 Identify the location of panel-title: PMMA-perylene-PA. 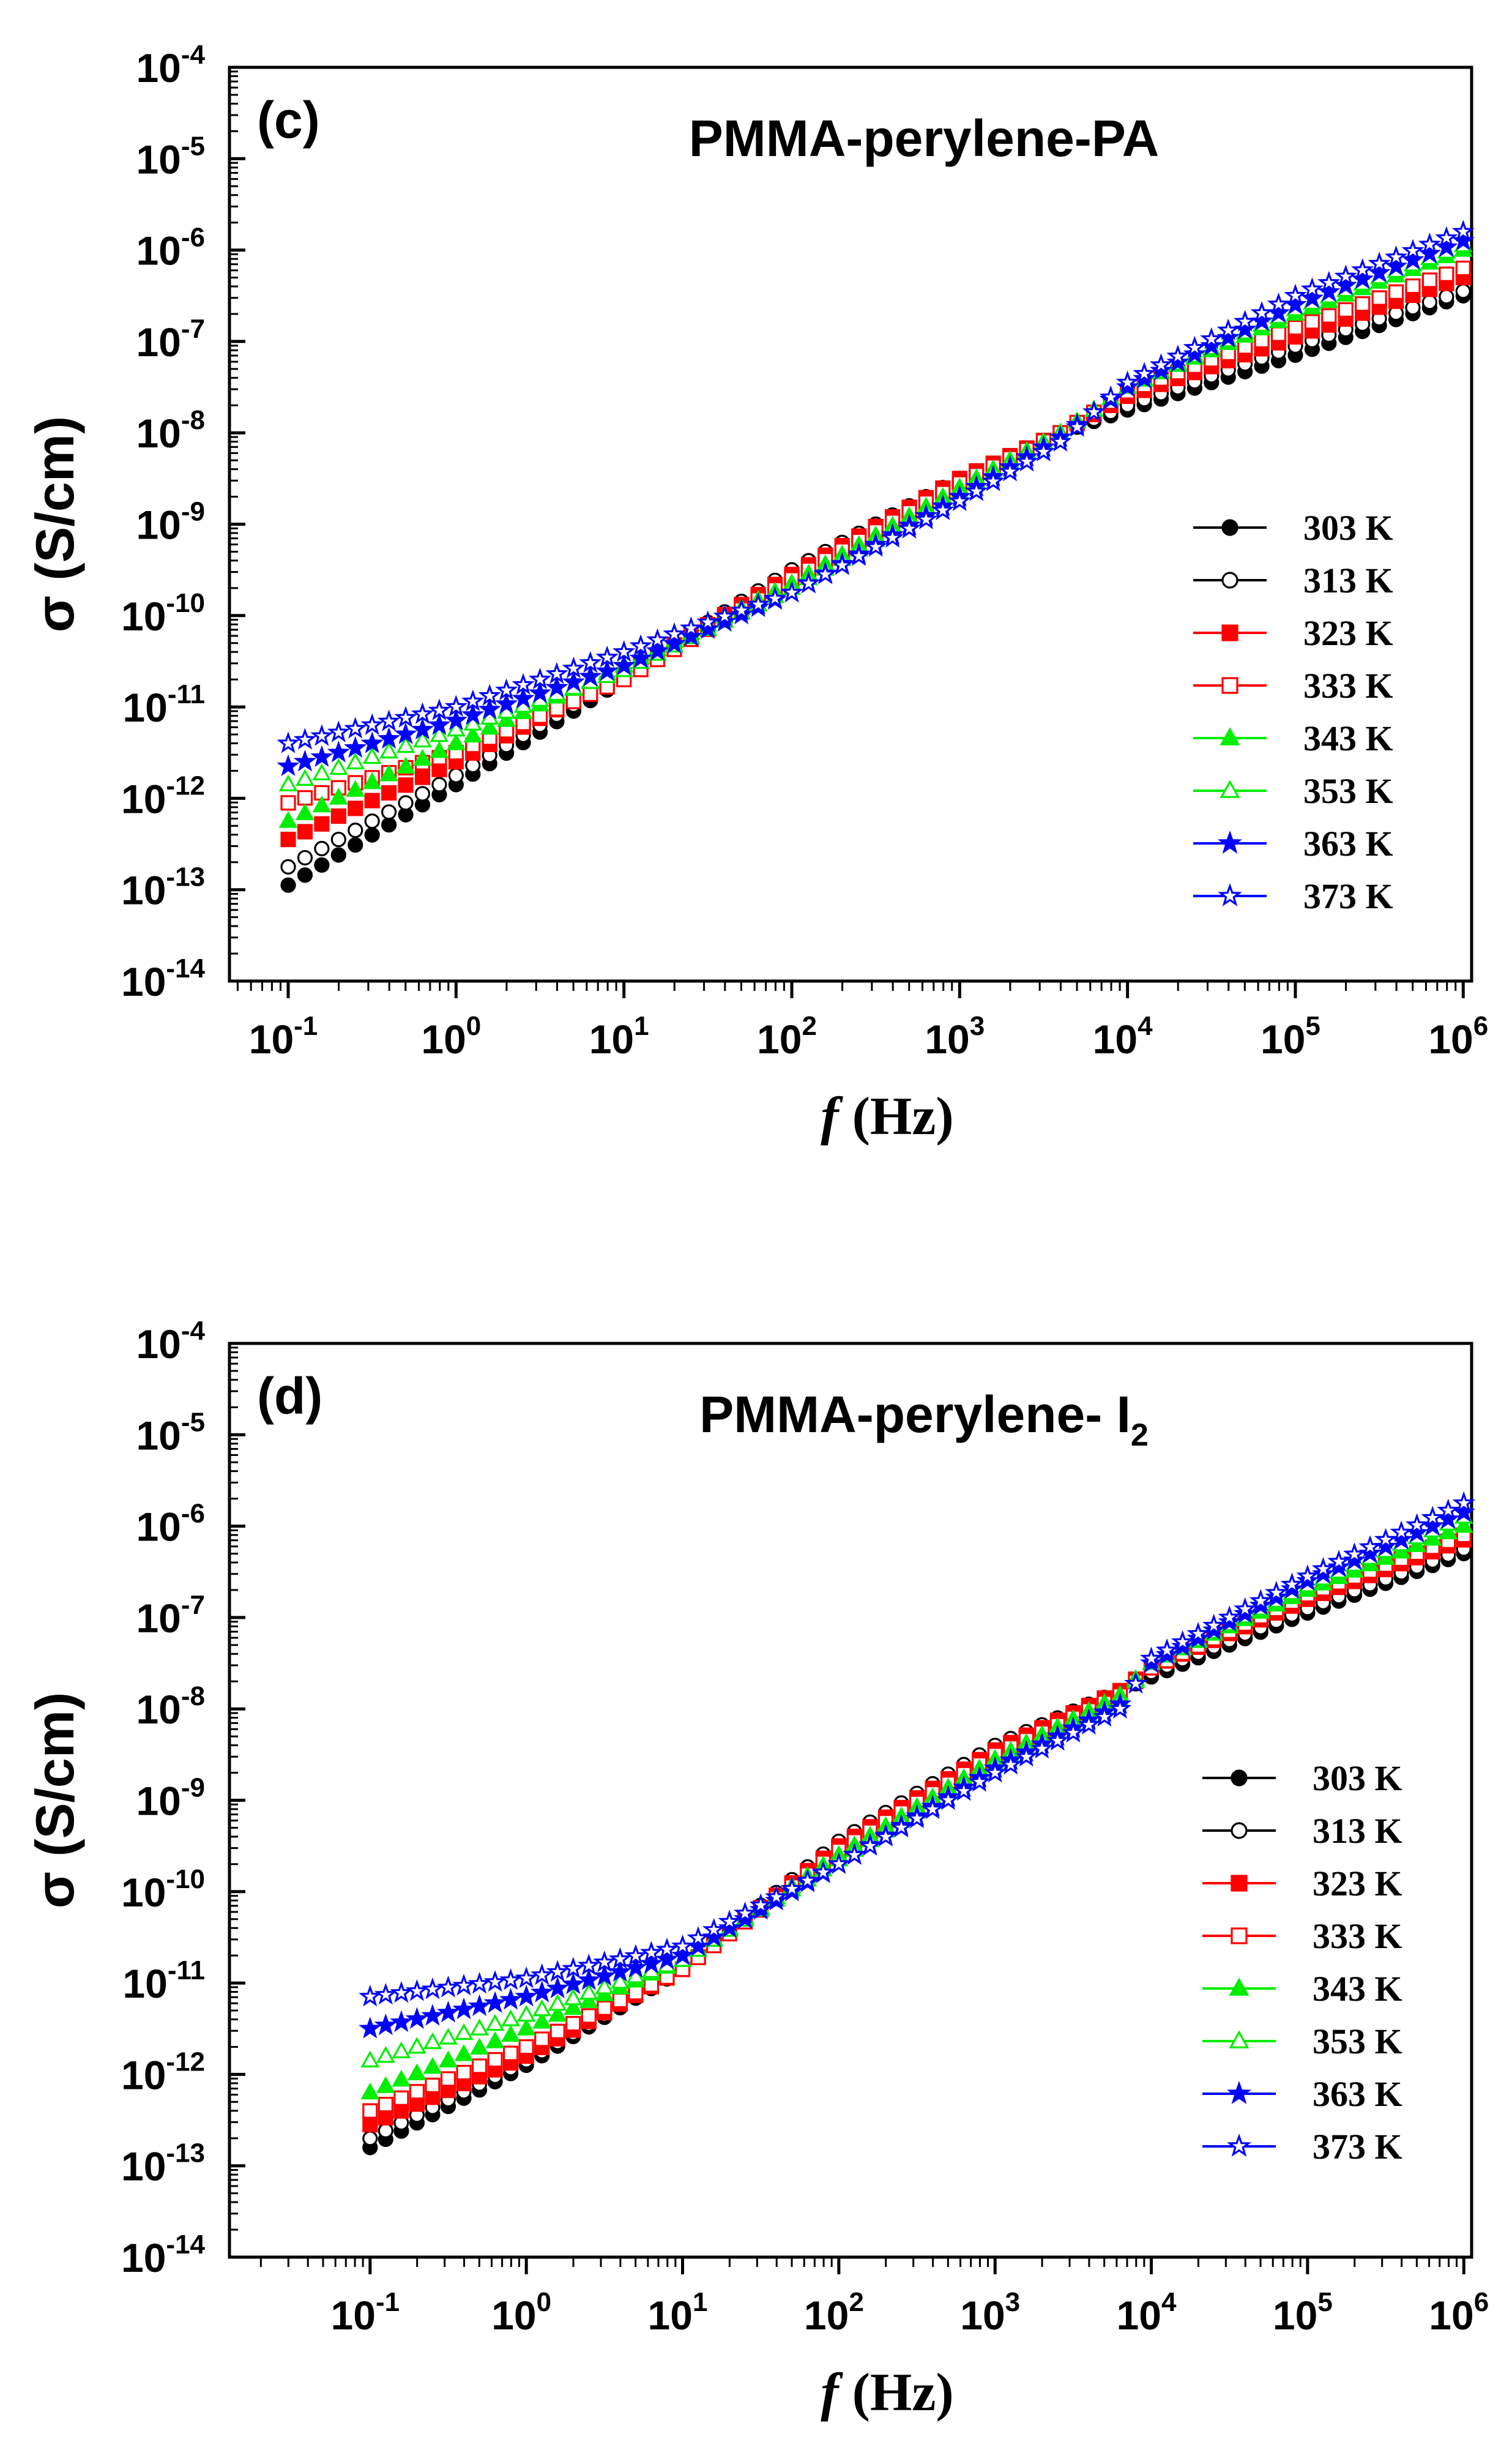
(925, 138).